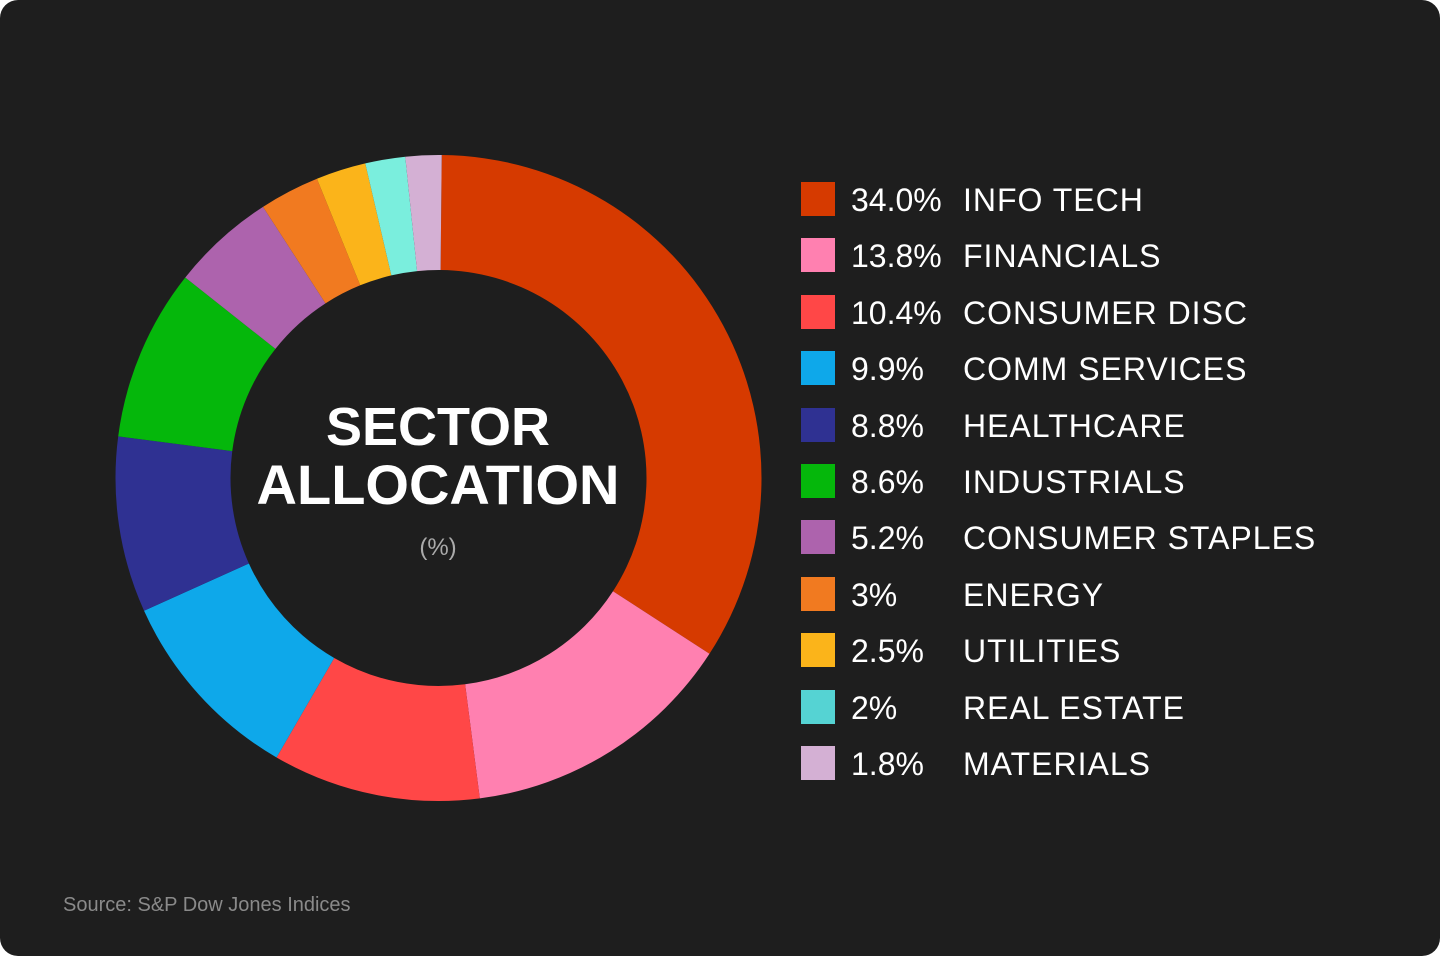 The height and width of the screenshot is (956, 1440). I want to click on legend-value: 2%, so click(874, 707).